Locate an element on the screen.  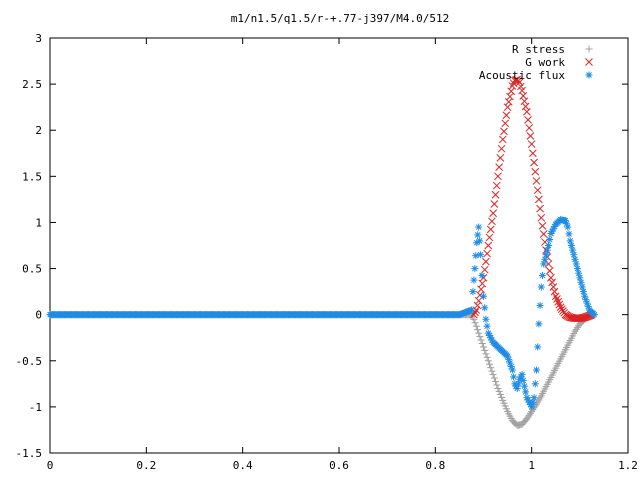
x-tick-label: 0 is located at coordinates (50, 465).